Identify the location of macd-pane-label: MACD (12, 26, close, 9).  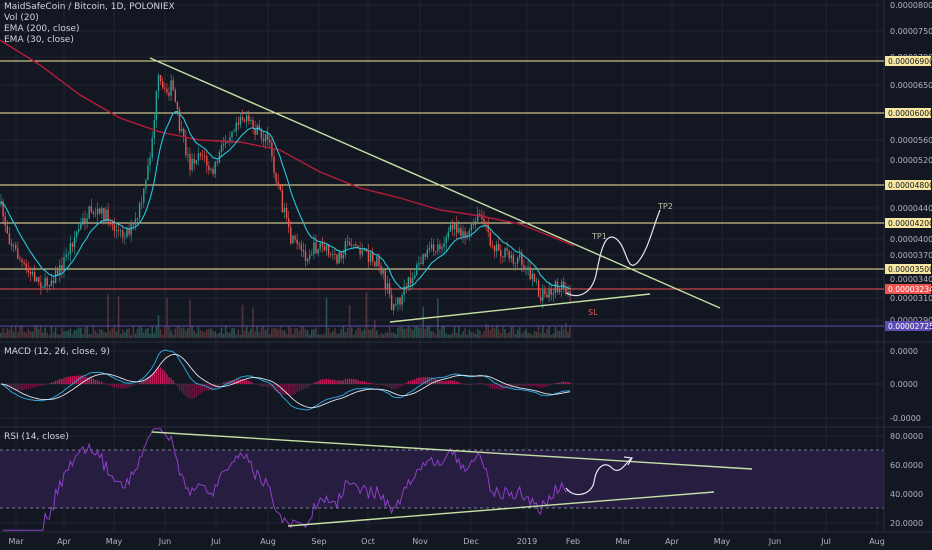
(57, 352).